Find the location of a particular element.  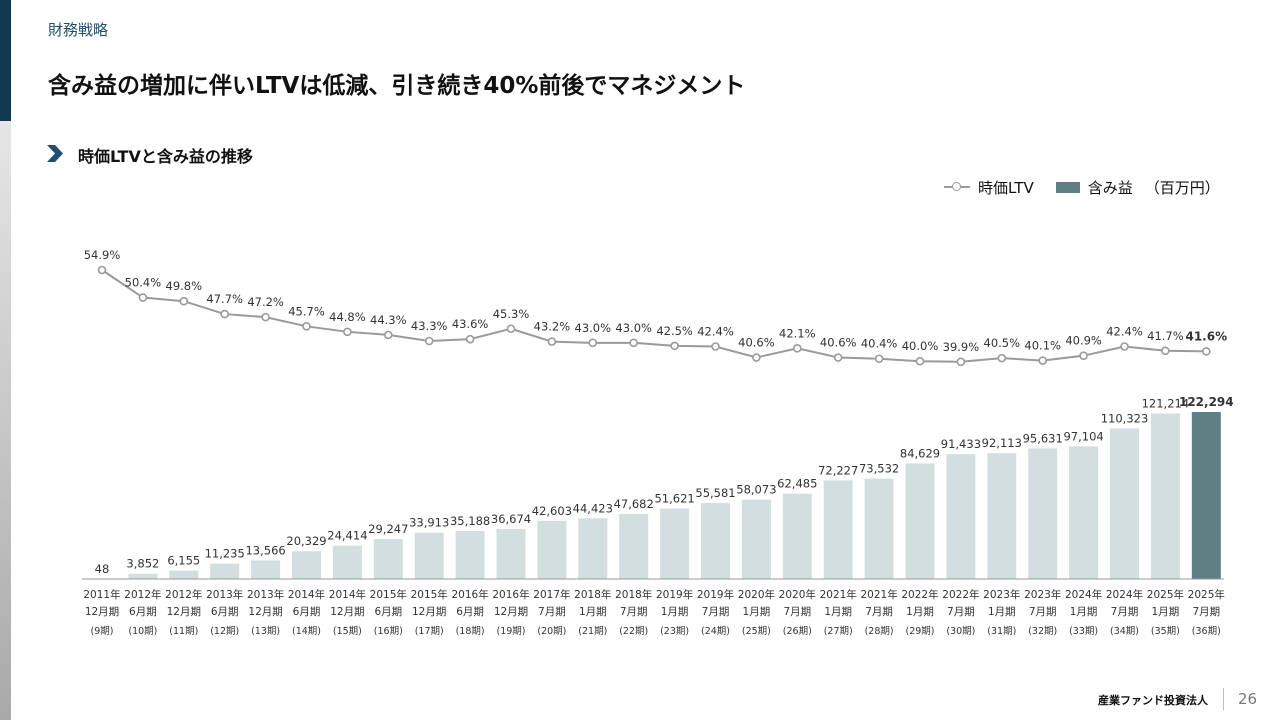

ltv-value-label: 47.2% is located at coordinates (265, 302).